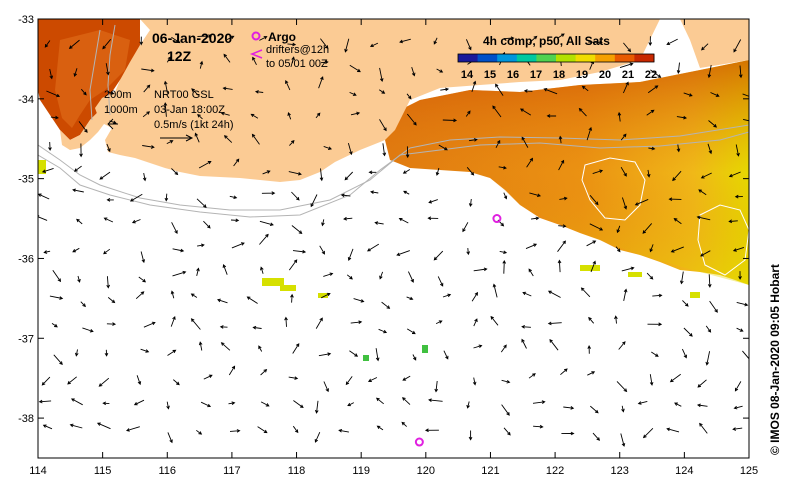 The image size is (790, 492). I want to click on colorbar-tick-label: 15, so click(490, 75).